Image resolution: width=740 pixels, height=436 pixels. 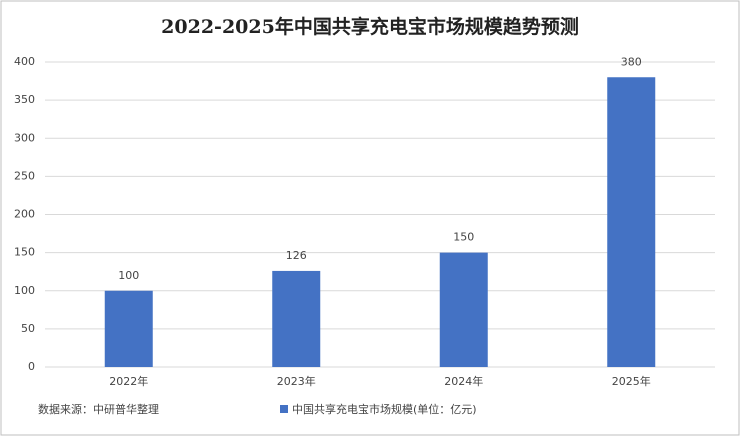 I want to click on y-tick-label: 350, so click(x=24, y=99).